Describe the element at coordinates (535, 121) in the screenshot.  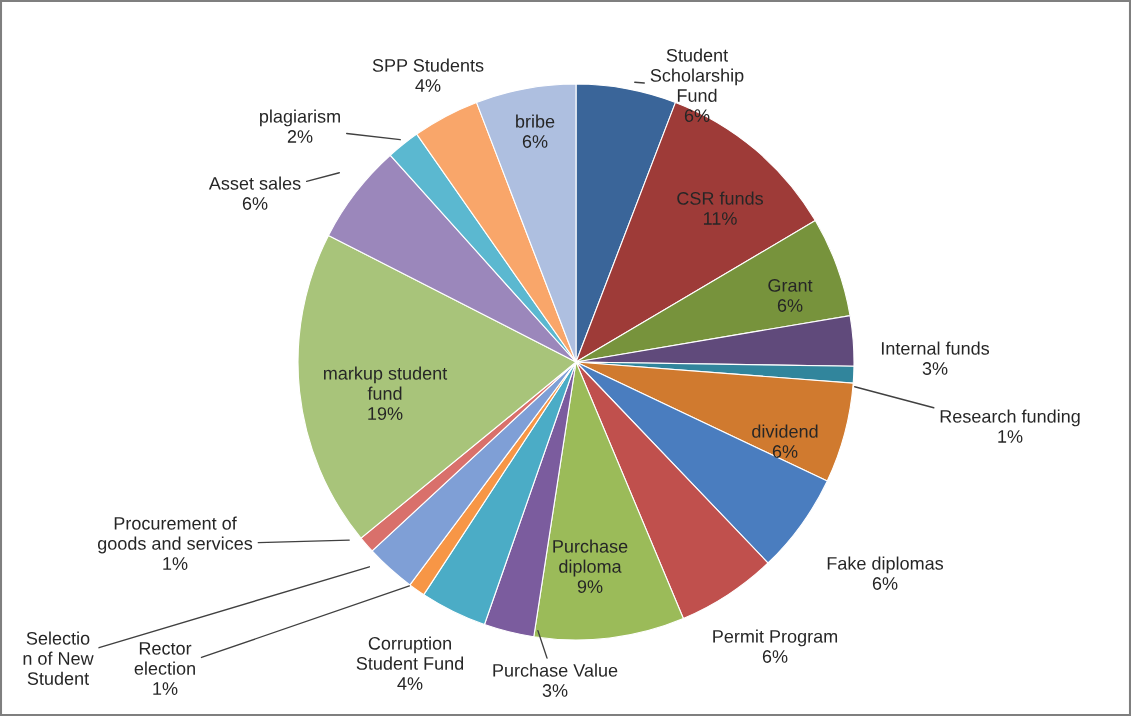
I see `slice-label: bribe` at that location.